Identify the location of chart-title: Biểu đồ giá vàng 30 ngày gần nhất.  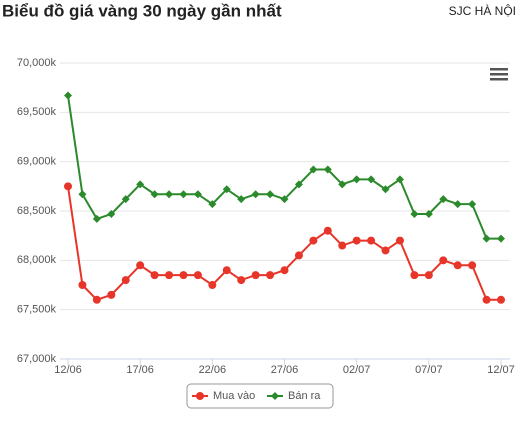
(142, 10).